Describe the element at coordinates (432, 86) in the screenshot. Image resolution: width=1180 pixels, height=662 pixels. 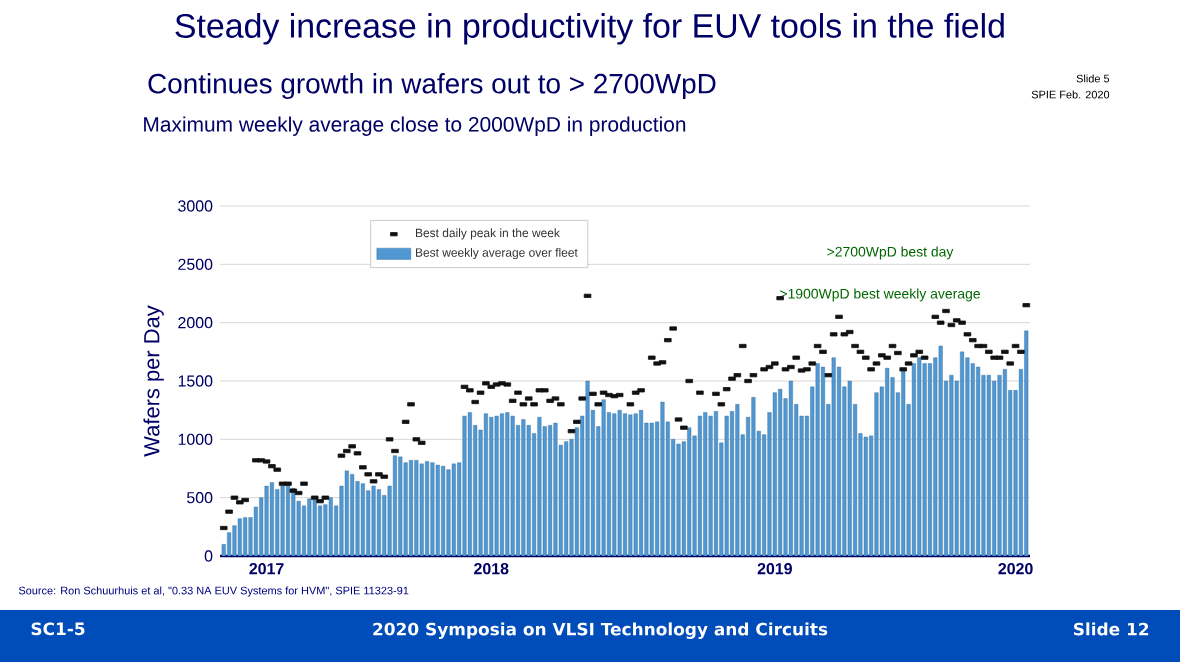
I see `chart-subtitle: Continues growth in wafers out to > 2700WpD` at that location.